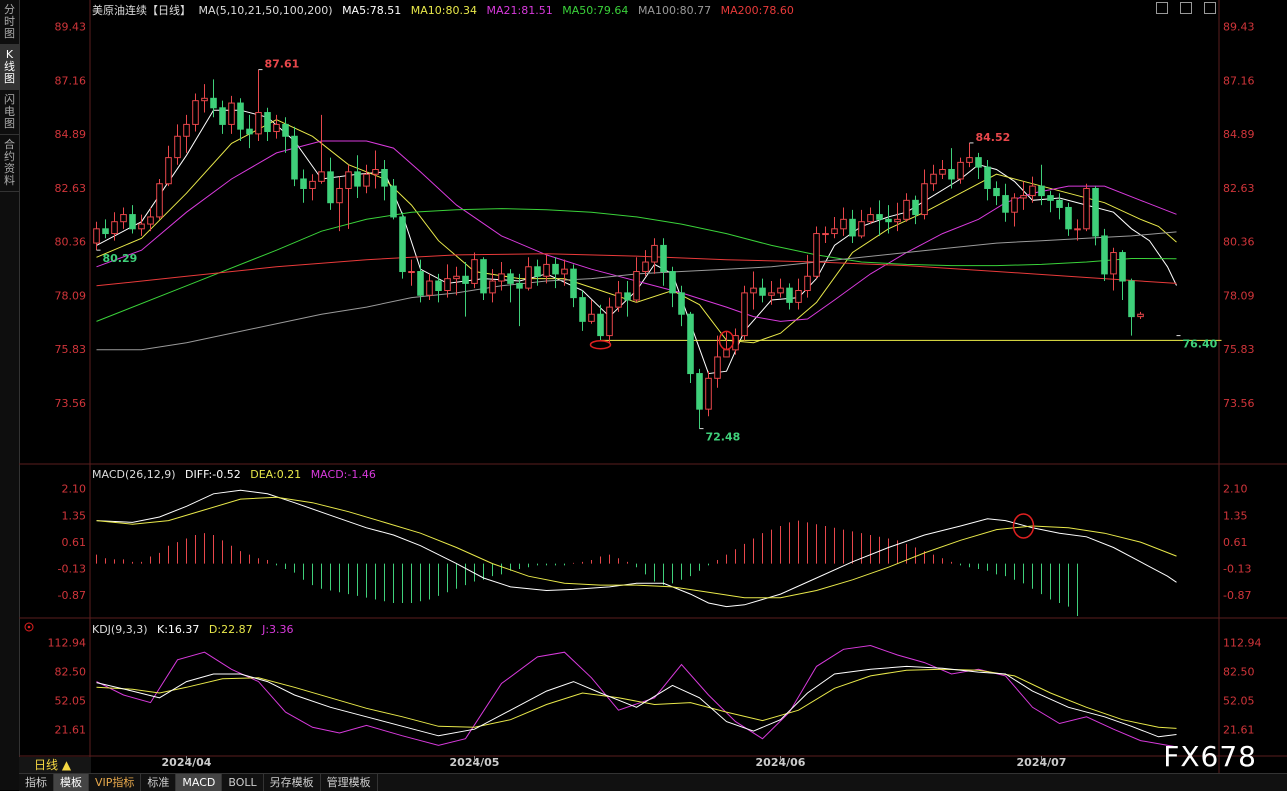 This screenshot has height=791, width=1287. I want to click on ma200-line, so click(636, 270).